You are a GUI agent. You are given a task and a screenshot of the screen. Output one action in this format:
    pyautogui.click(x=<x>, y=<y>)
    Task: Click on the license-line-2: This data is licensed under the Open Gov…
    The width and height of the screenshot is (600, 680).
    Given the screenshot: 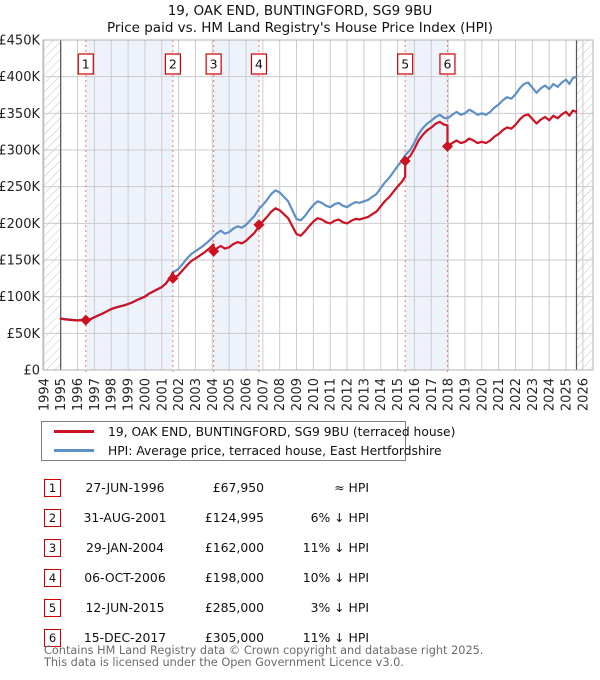 What is the action you would take?
    pyautogui.click(x=224, y=662)
    